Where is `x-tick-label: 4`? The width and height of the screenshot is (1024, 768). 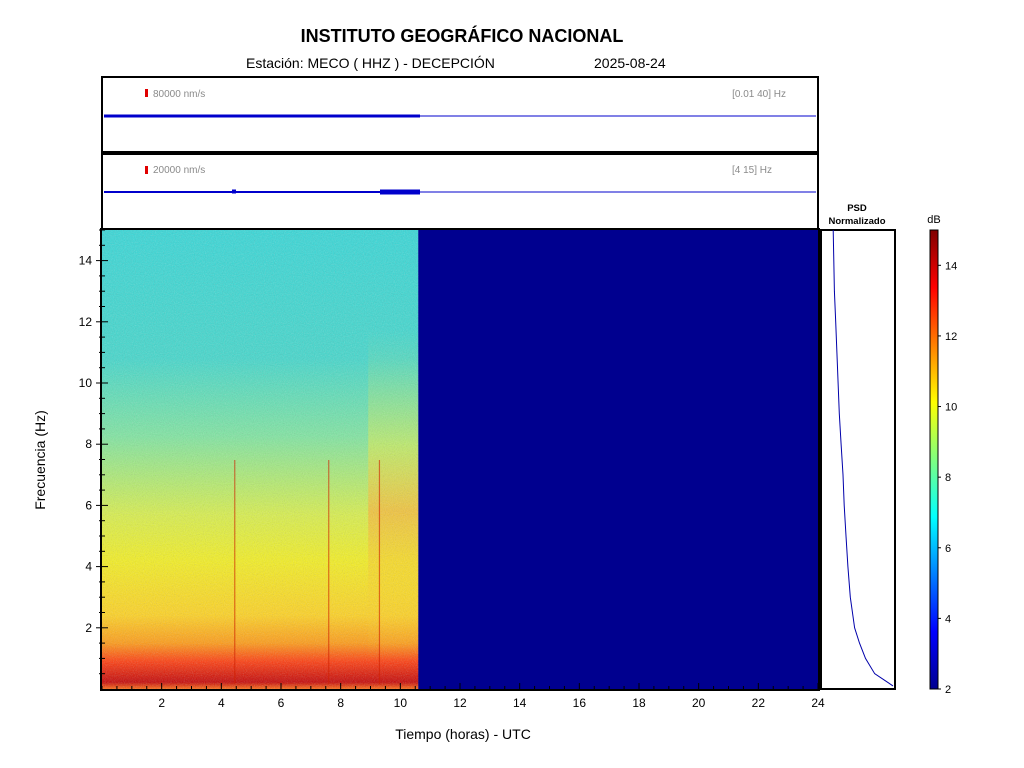 x-tick-label: 4 is located at coordinates (221, 703).